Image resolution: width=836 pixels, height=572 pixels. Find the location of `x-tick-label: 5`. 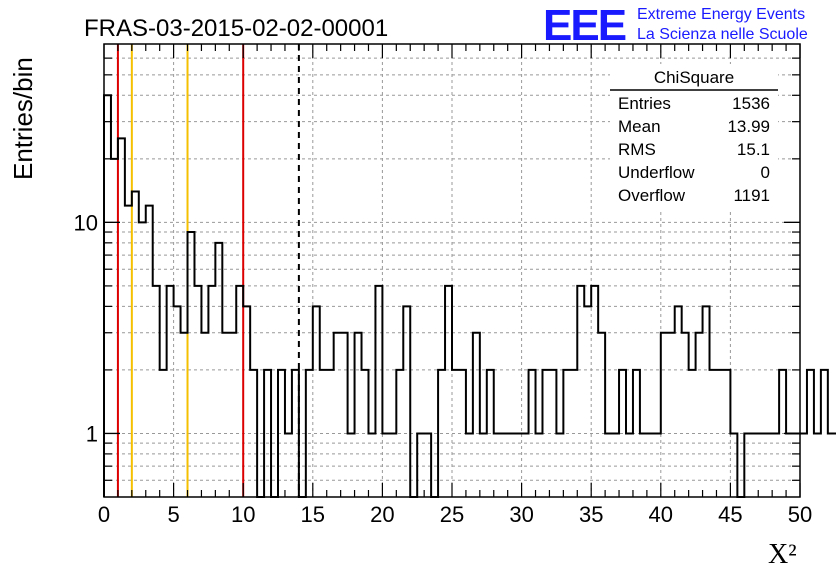

x-tick-label: 5 is located at coordinates (173, 514).